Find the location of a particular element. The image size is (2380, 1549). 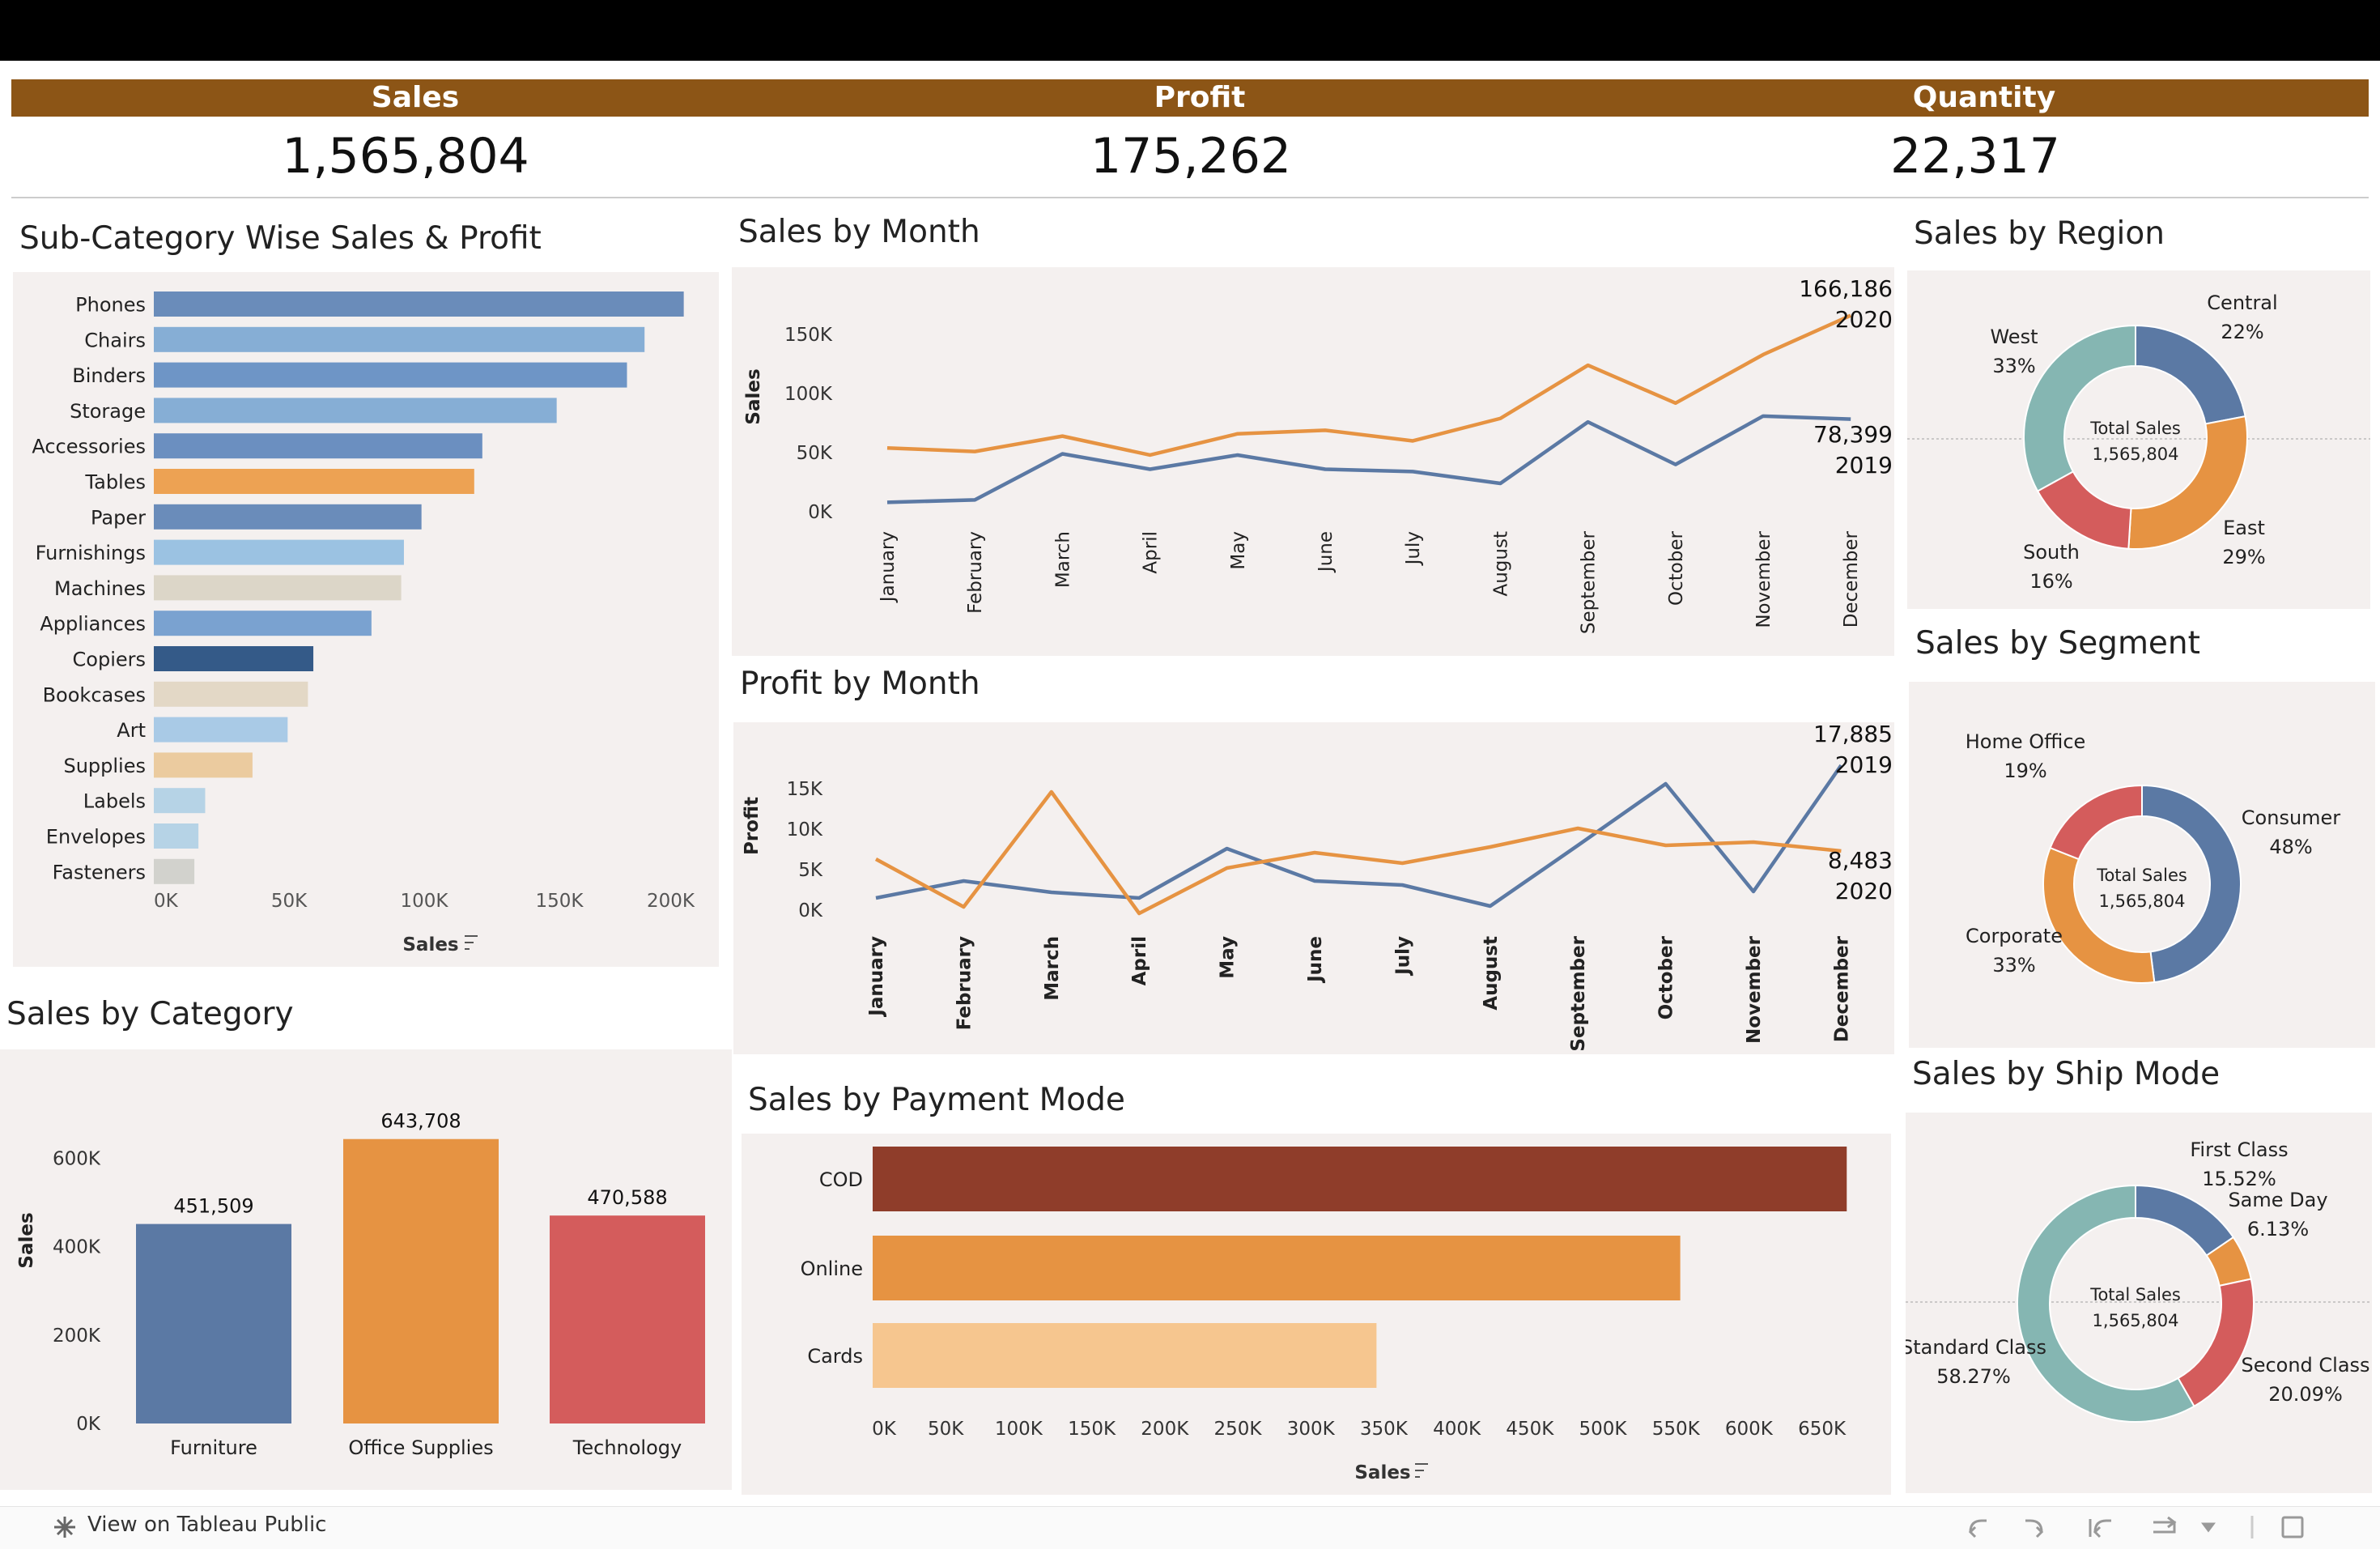

payment-bar-cod is located at coordinates (1360, 1179).